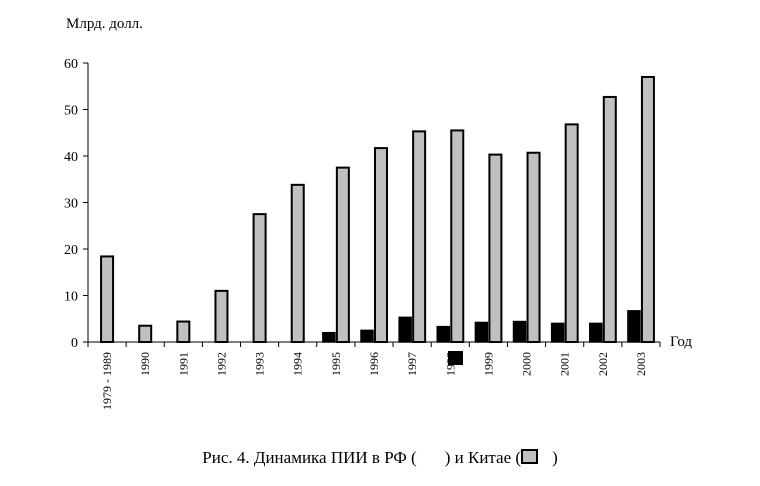  I want to click on caption-middle: ) и Китае (, so click(483, 457).